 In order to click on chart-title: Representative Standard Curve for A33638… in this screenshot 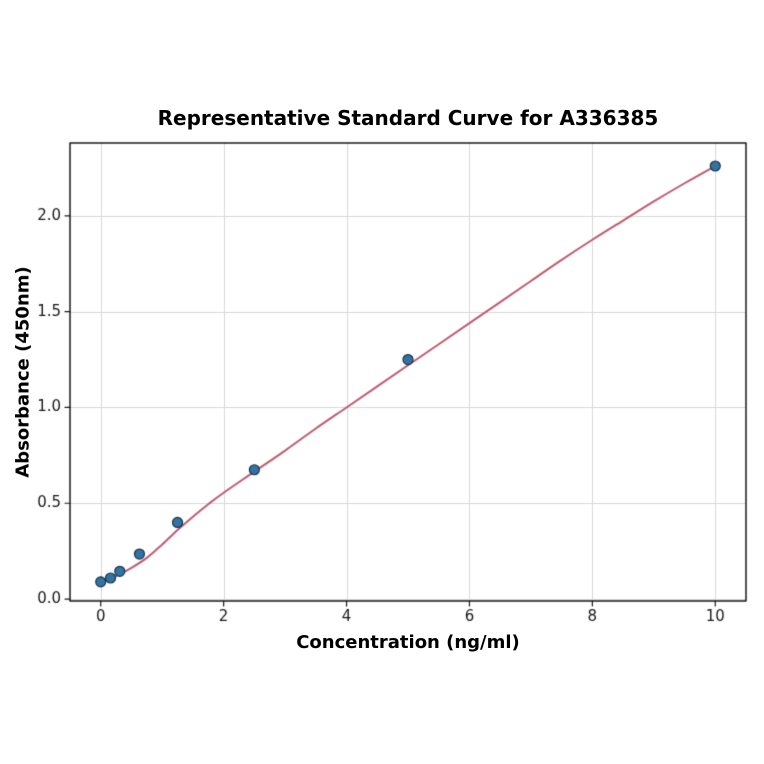, I will do `click(408, 118)`.